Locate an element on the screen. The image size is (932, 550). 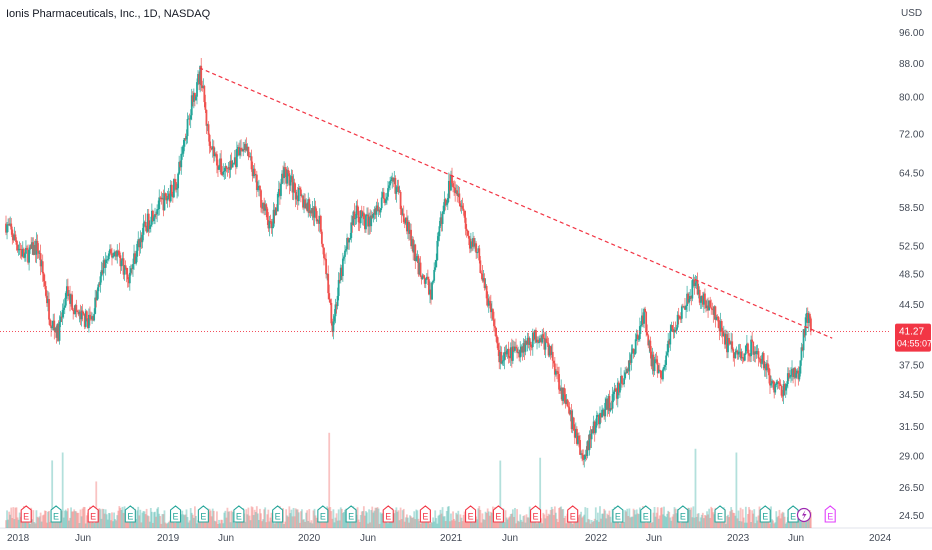
flash-event-icon is located at coordinates (804, 515).